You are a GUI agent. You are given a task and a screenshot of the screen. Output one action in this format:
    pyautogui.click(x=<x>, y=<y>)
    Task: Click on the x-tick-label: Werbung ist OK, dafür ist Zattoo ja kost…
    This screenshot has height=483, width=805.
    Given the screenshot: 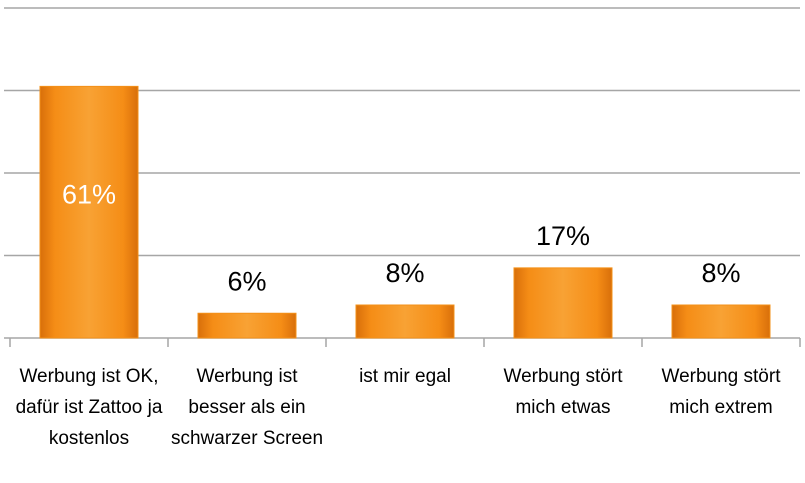 What is the action you would take?
    pyautogui.click(x=89, y=407)
    